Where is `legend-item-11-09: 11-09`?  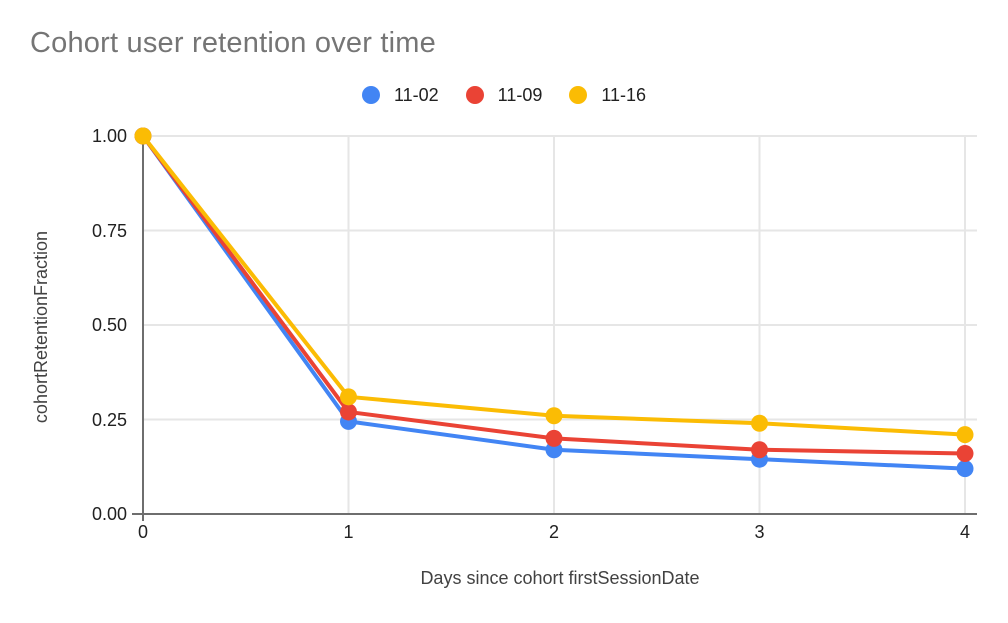 legend-item-11-09: 11-09 is located at coordinates (504, 95).